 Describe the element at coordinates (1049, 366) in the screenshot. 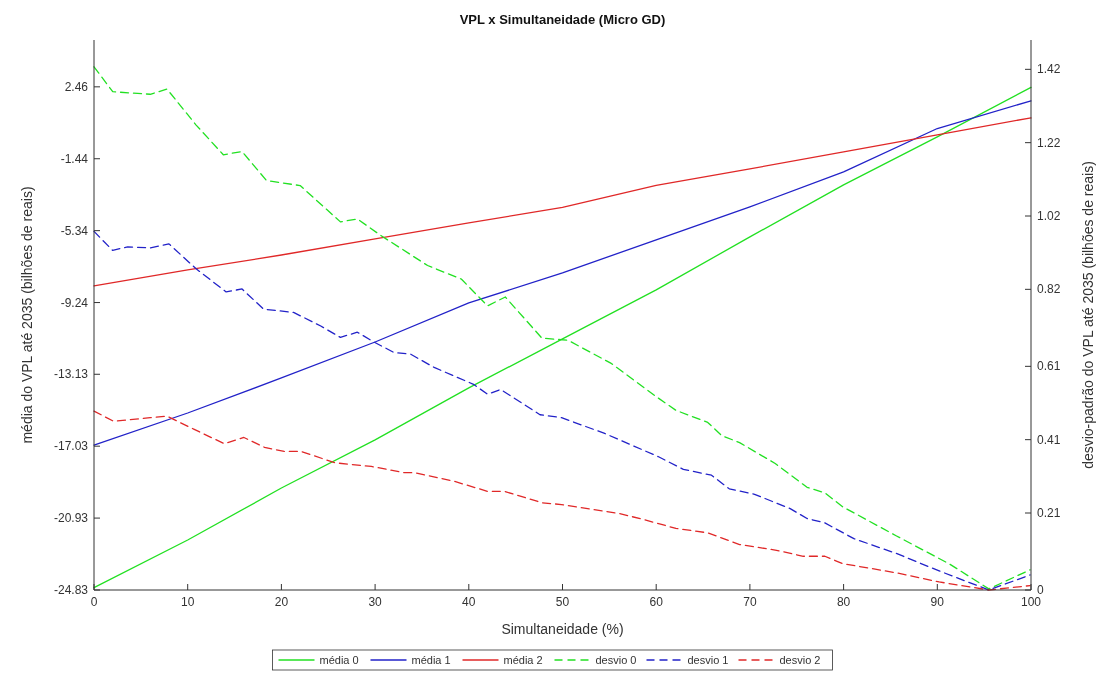

I see `y2-tick-label: 0.61` at that location.